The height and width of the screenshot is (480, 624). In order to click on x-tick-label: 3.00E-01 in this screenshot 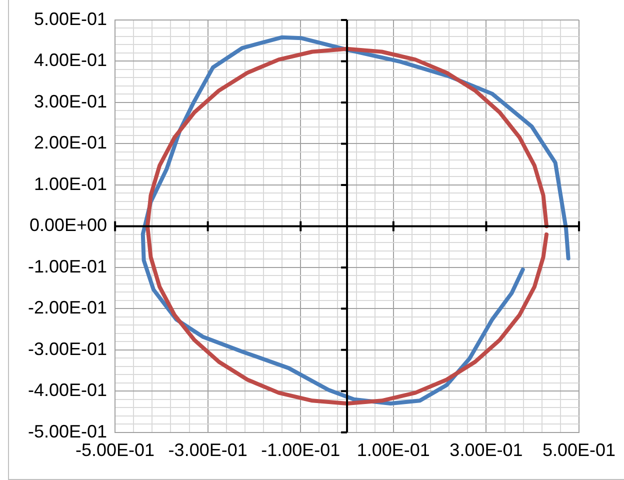, I will do `click(486, 450)`.